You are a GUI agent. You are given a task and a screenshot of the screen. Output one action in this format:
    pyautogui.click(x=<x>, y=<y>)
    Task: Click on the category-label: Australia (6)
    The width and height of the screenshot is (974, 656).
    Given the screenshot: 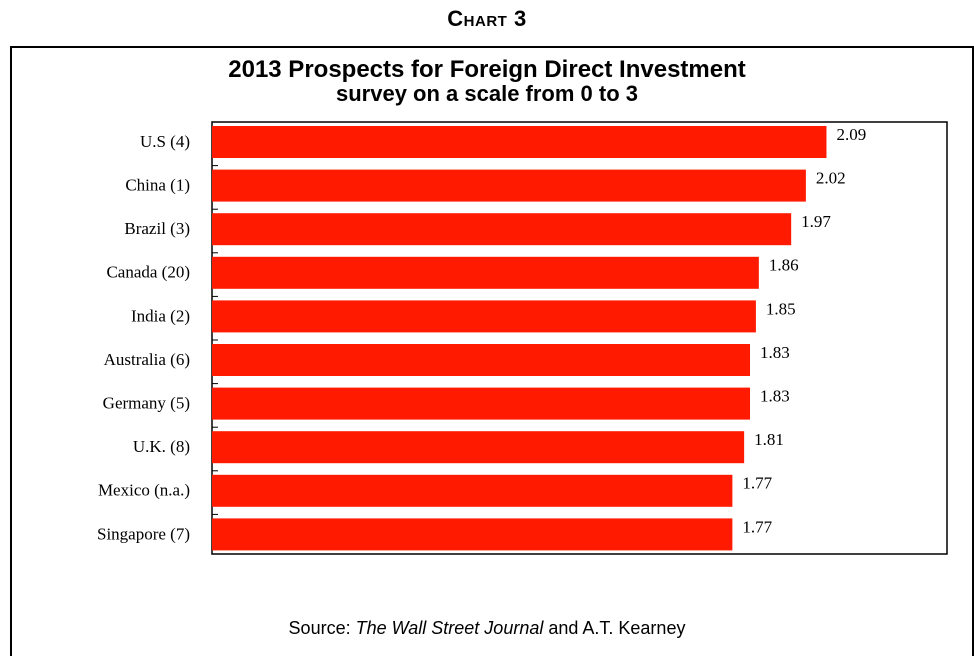 What is the action you would take?
    pyautogui.click(x=147, y=359)
    